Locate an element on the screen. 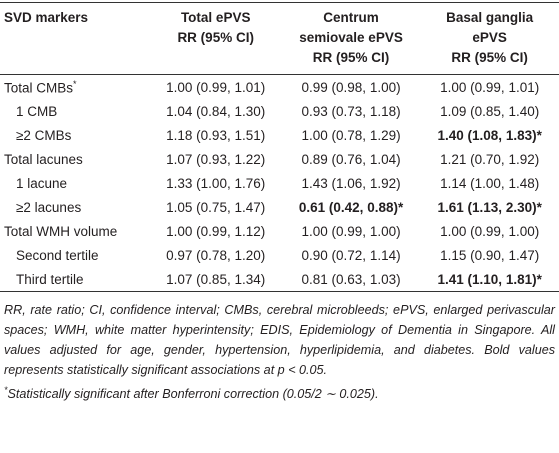 The width and height of the screenshot is (559, 453). row-label: Second tertile is located at coordinates (75, 255).